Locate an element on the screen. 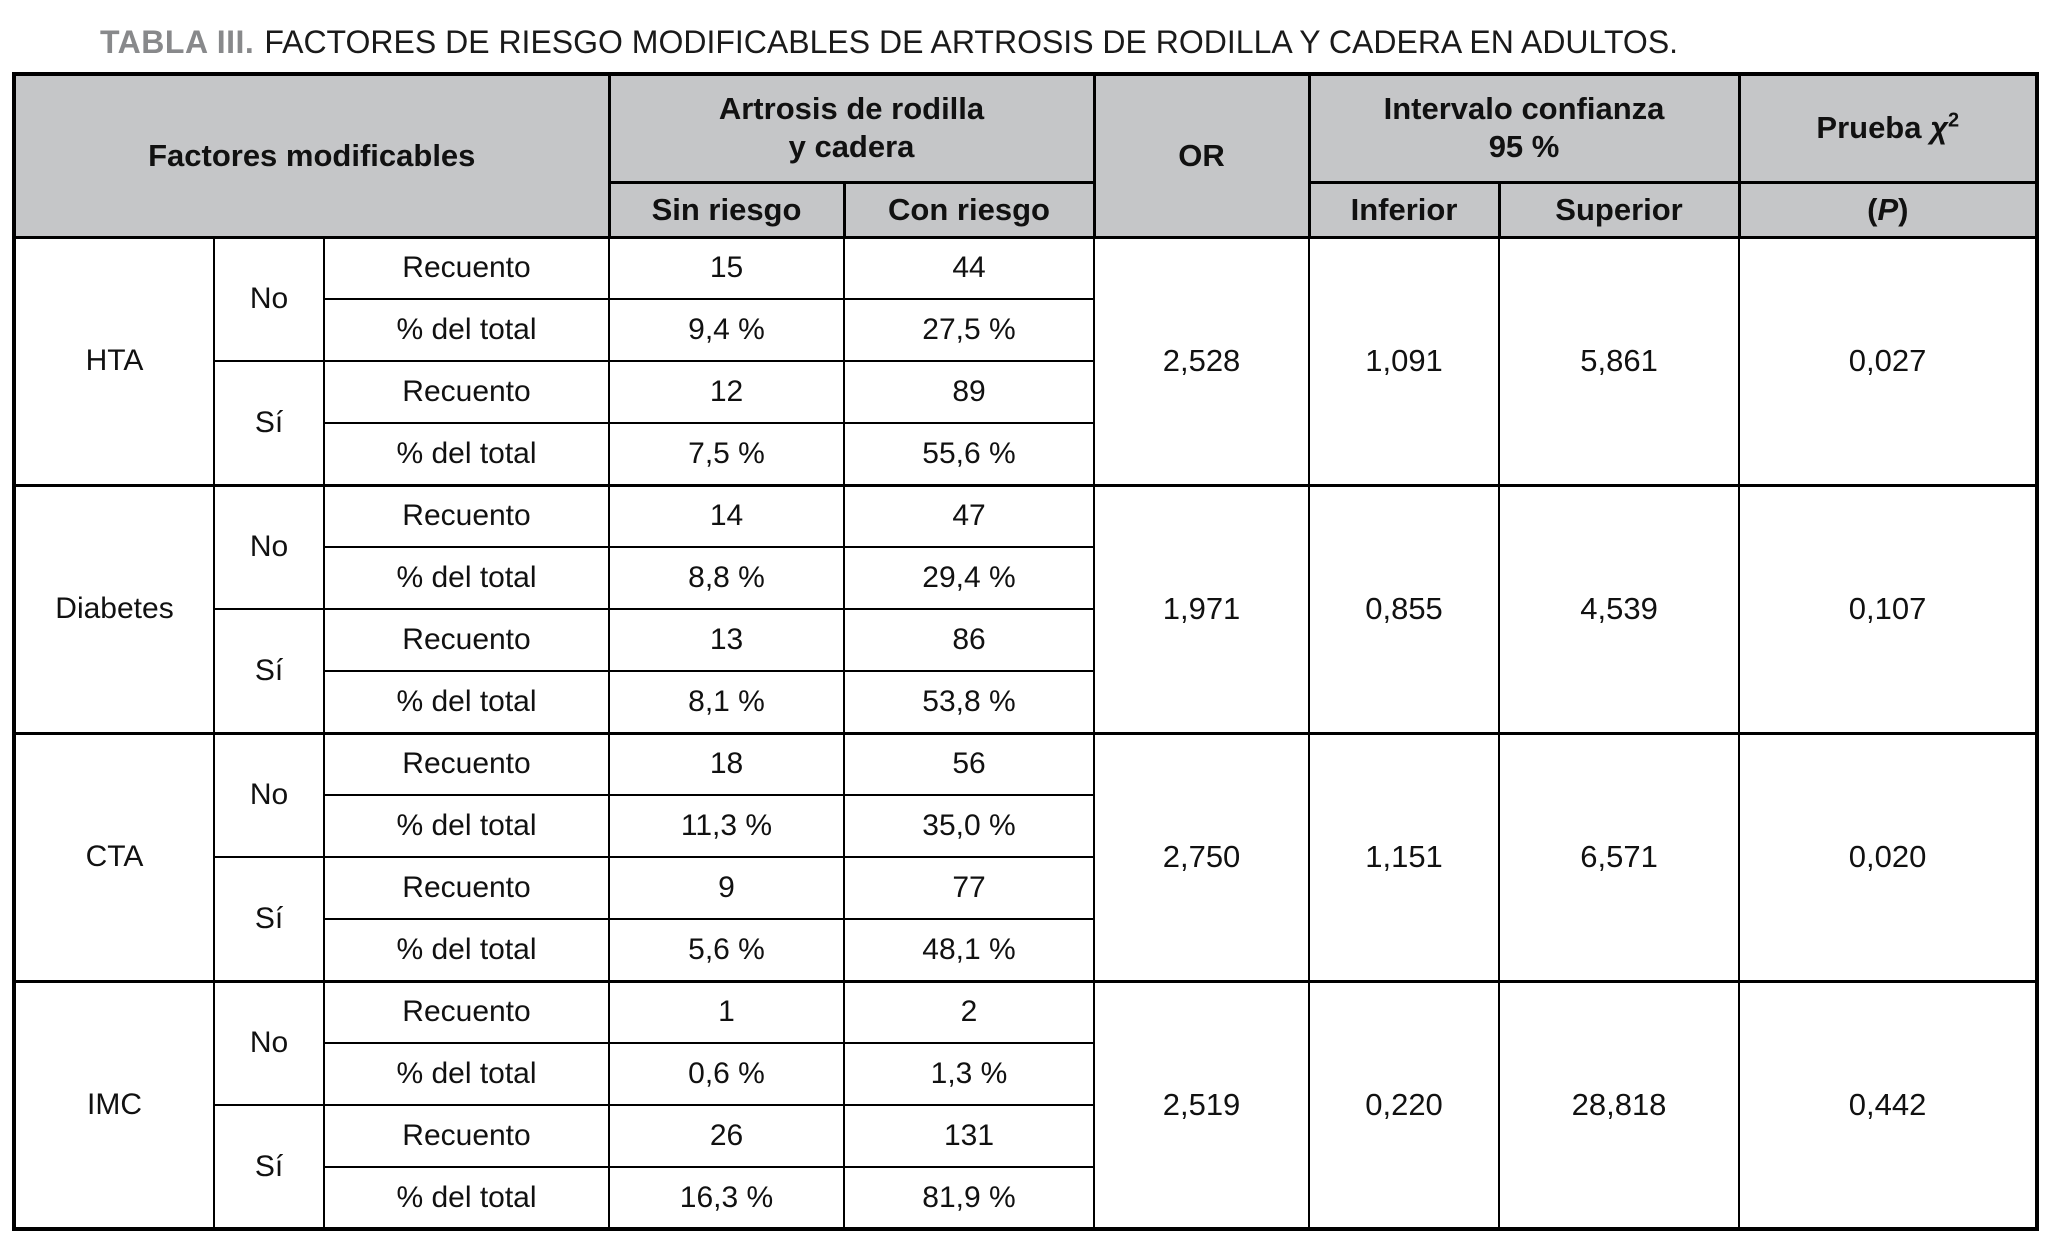 The width and height of the screenshot is (2047, 1251). value-cell: 8,1 % is located at coordinates (726, 702).